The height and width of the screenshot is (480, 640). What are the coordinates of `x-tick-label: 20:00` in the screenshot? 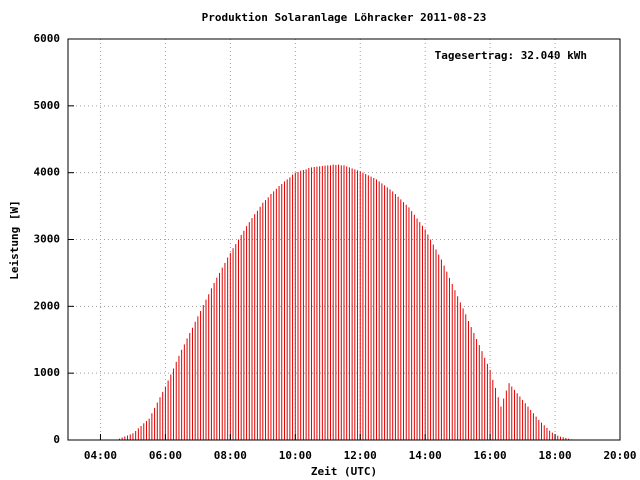 It's located at (619, 455).